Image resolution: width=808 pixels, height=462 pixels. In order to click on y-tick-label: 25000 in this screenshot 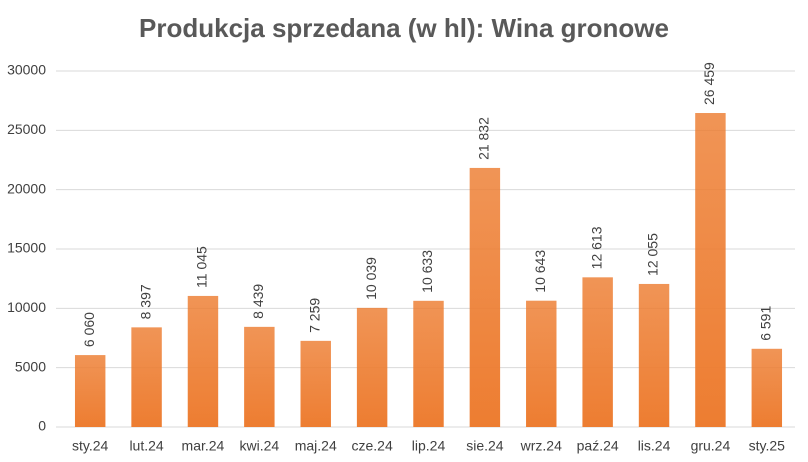, I will do `click(26, 129)`.